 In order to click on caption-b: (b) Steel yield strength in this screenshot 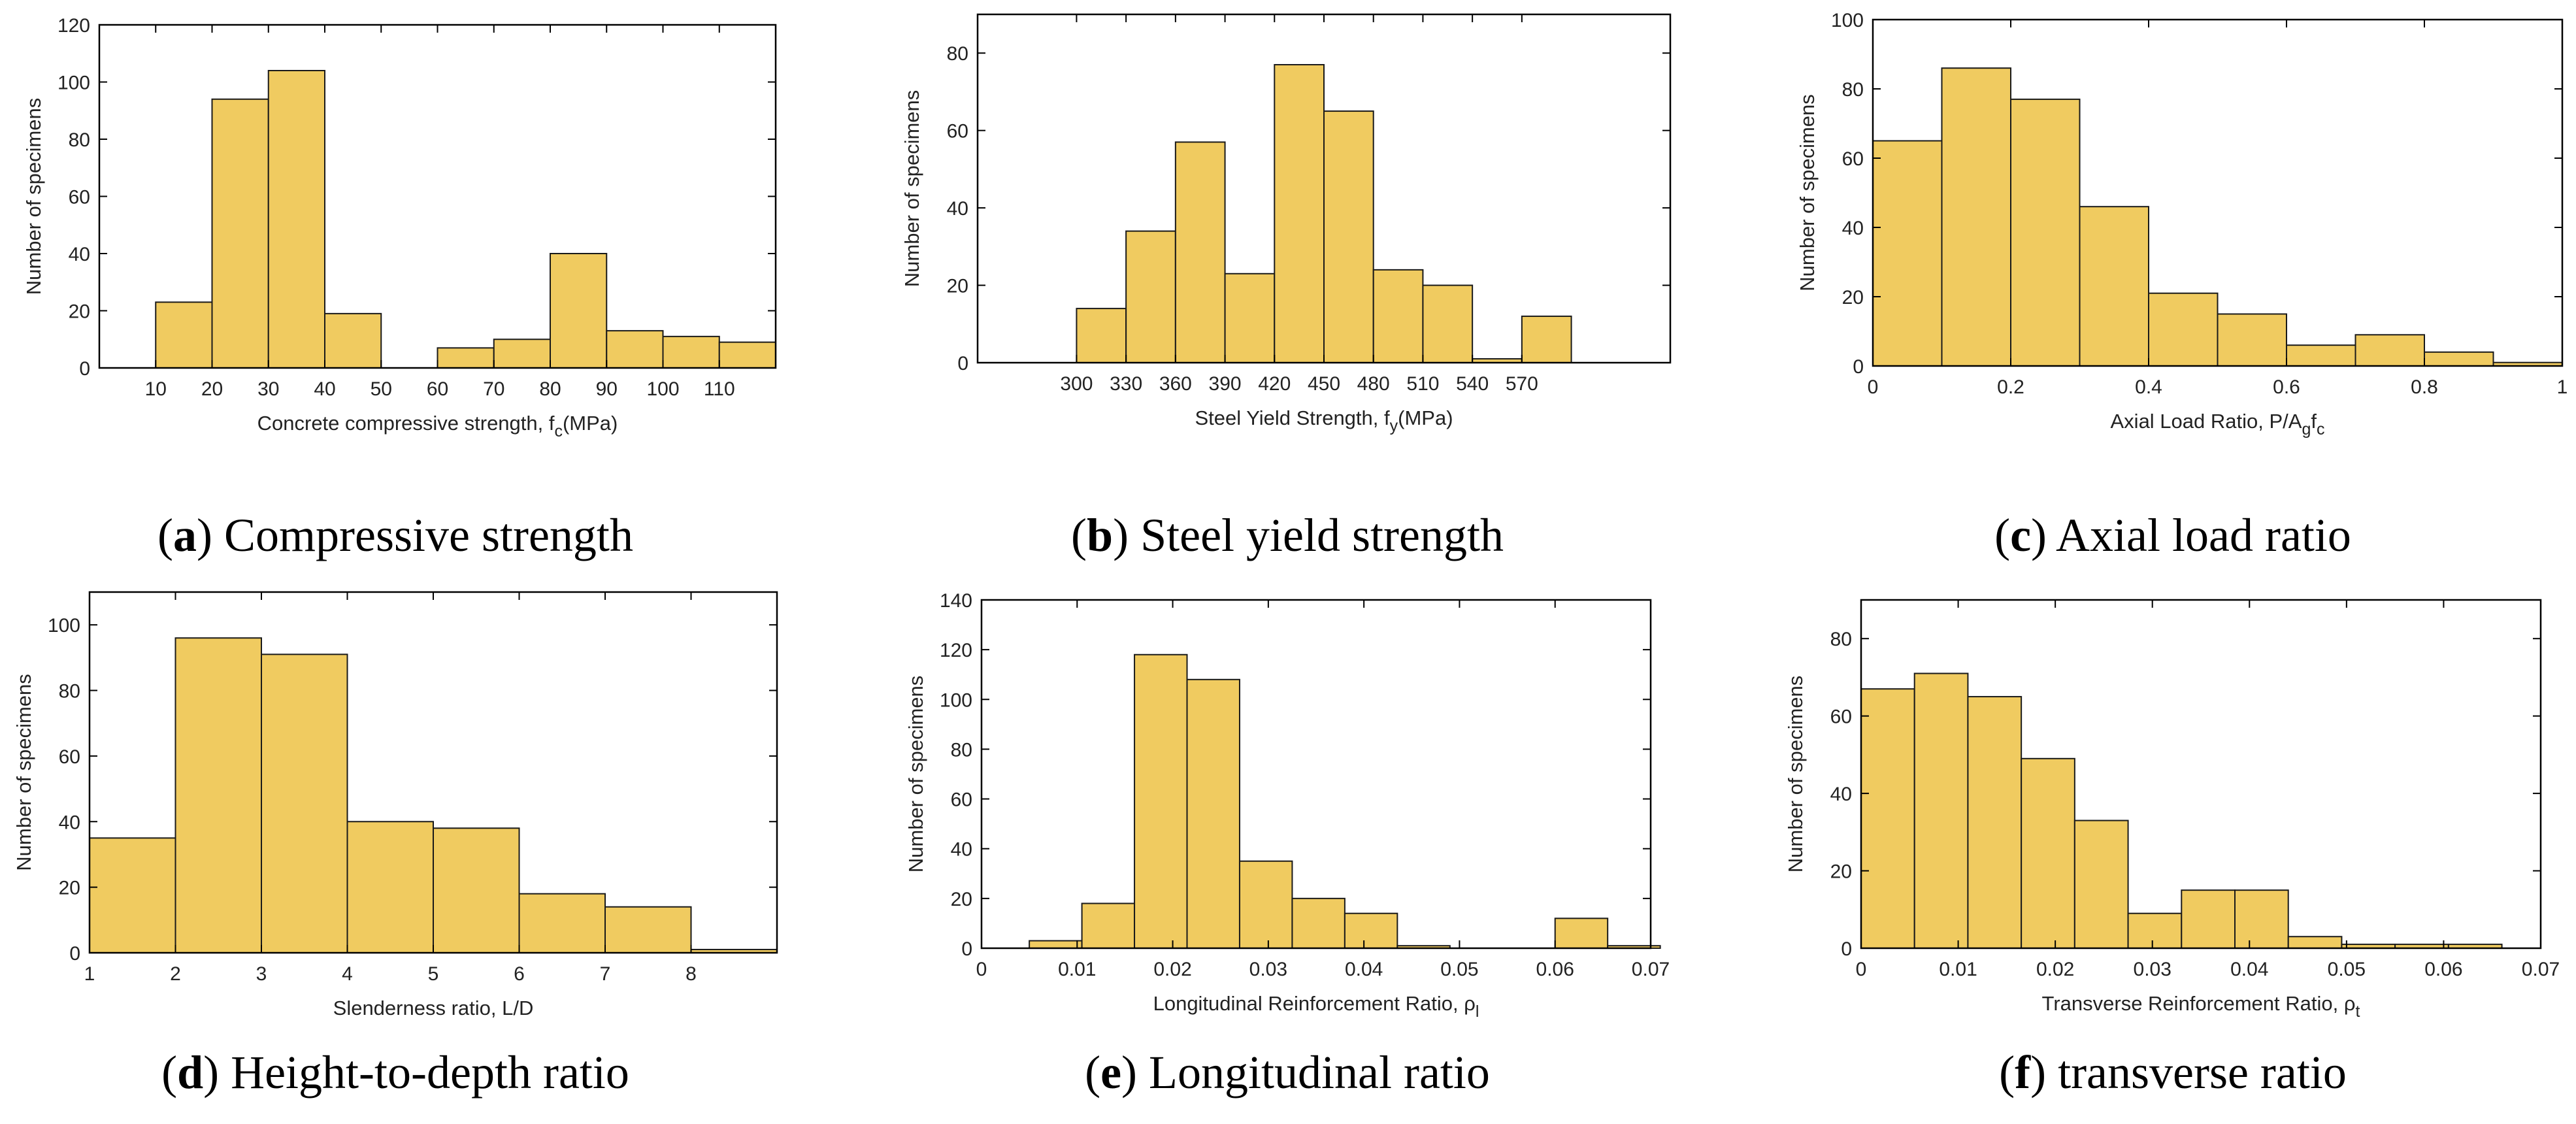, I will do `click(1287, 535)`.